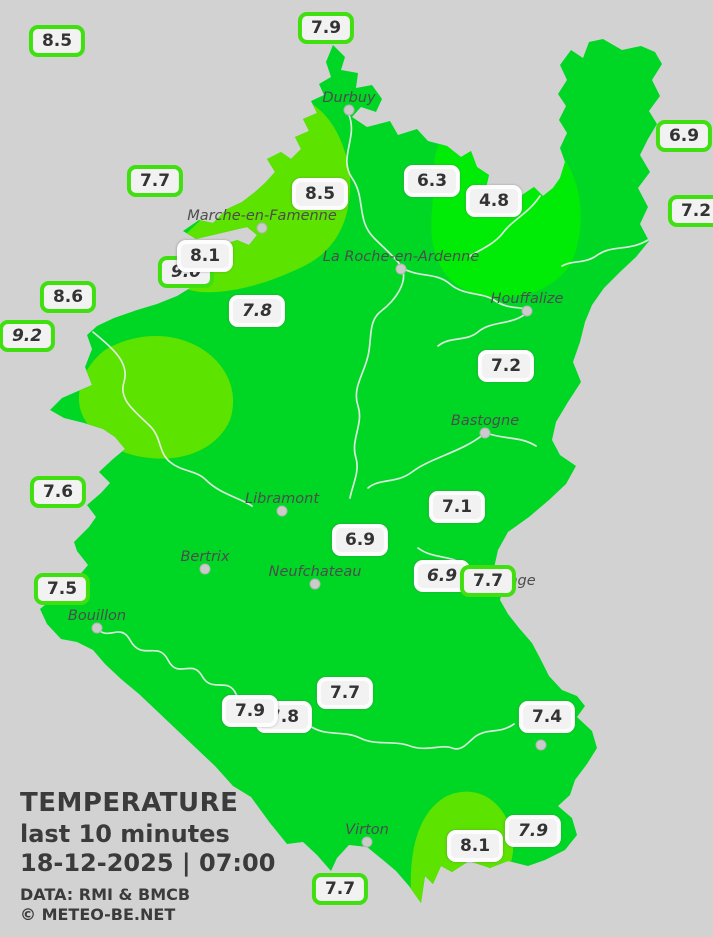 The image size is (713, 937). What do you see at coordinates (511, 439) in the screenshot?
I see `river-bastogne-east` at bounding box center [511, 439].